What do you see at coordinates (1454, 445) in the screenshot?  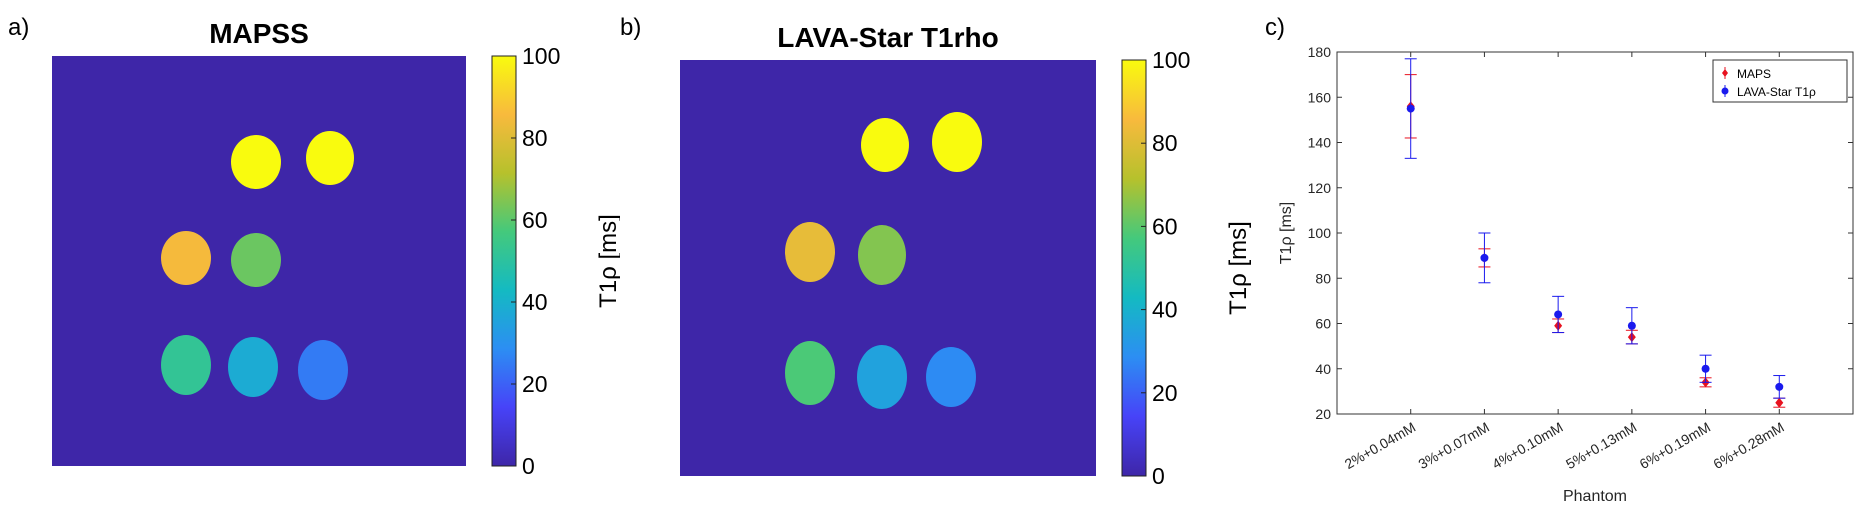 I see `x-tick-label: 3%+0.07mM` at bounding box center [1454, 445].